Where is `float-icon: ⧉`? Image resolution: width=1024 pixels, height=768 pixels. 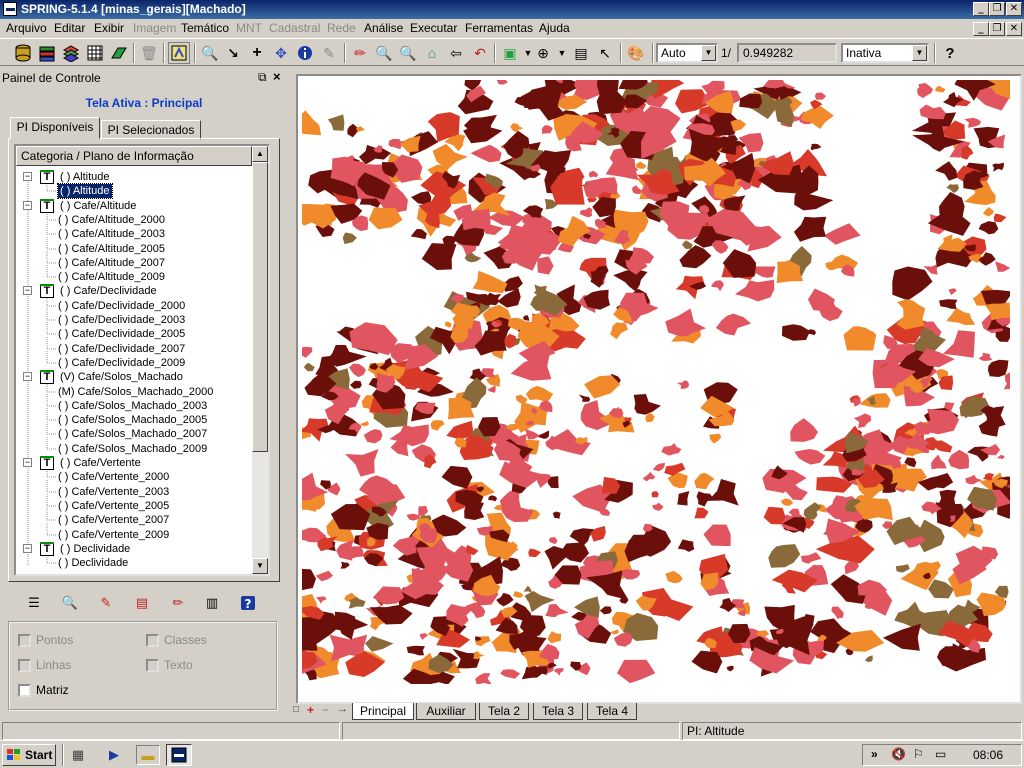 float-icon: ⧉ is located at coordinates (262, 77).